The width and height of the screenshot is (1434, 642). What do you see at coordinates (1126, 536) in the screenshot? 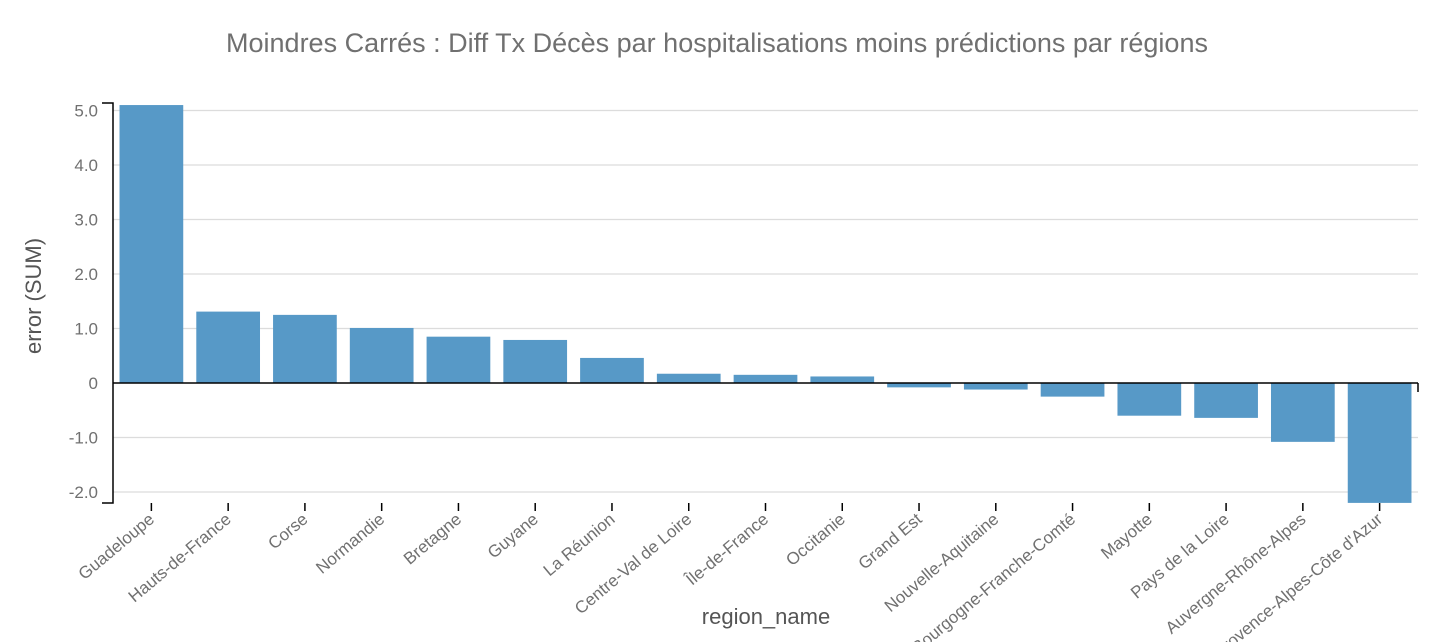
I see `x-tick-label: Mayotte` at bounding box center [1126, 536].